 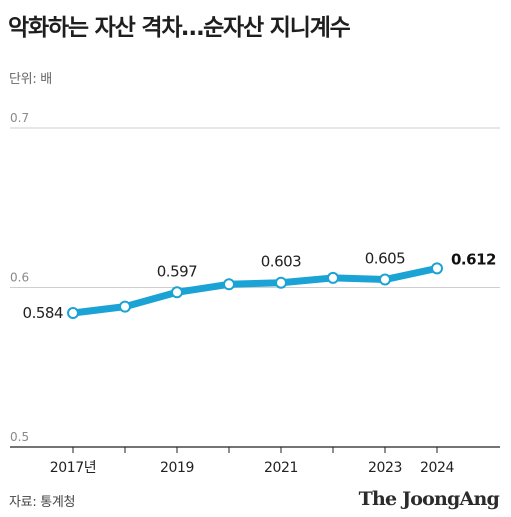 I want to click on y-tick-label: 0.7, so click(x=19, y=118).